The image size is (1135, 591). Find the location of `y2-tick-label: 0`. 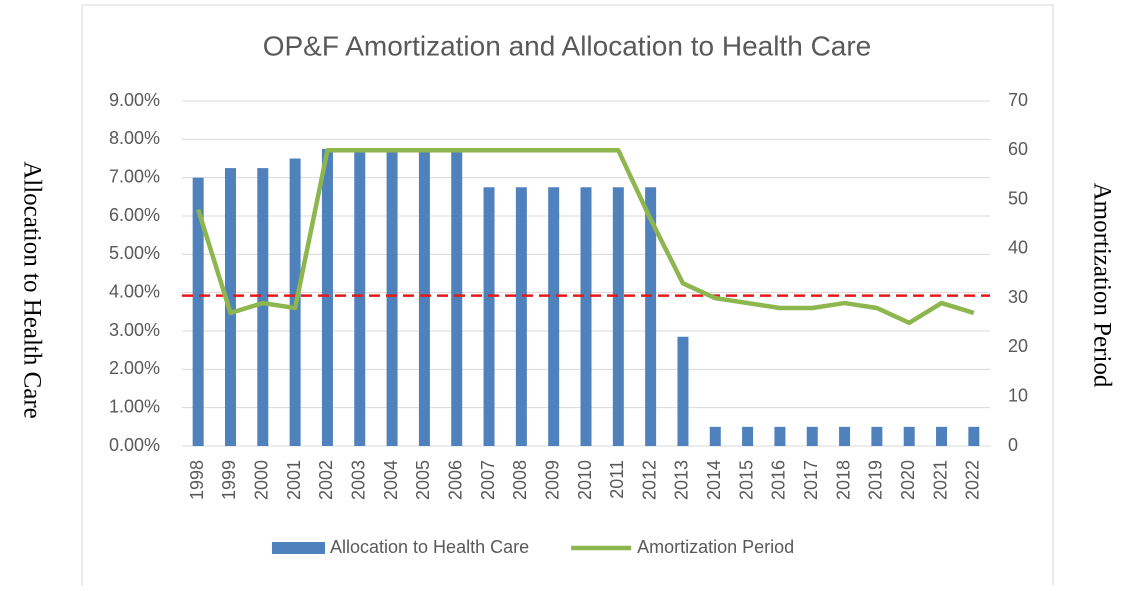

y2-tick-label: 0 is located at coordinates (1013, 445).